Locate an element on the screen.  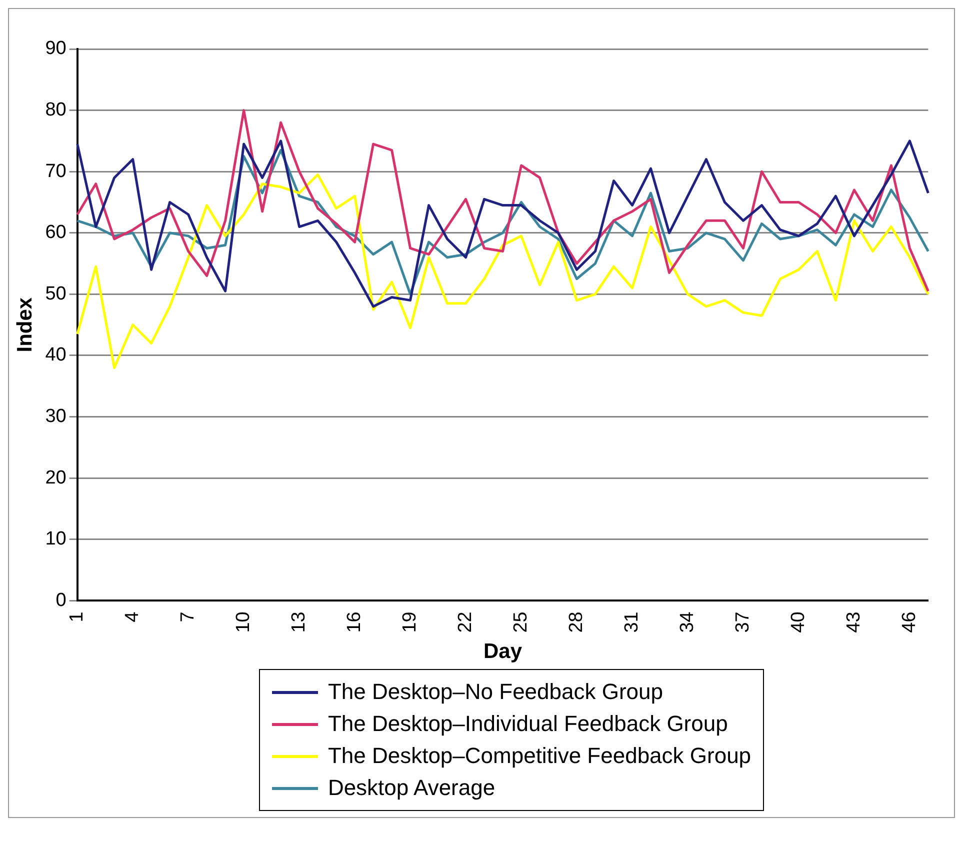
y-tick-label: 40 is located at coordinates (55, 355).